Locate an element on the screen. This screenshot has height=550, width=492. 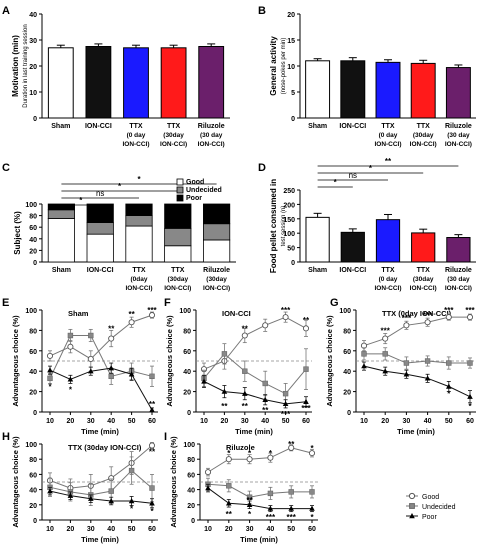
y-axis-label: Subject (%) is located at coordinates (17, 233).